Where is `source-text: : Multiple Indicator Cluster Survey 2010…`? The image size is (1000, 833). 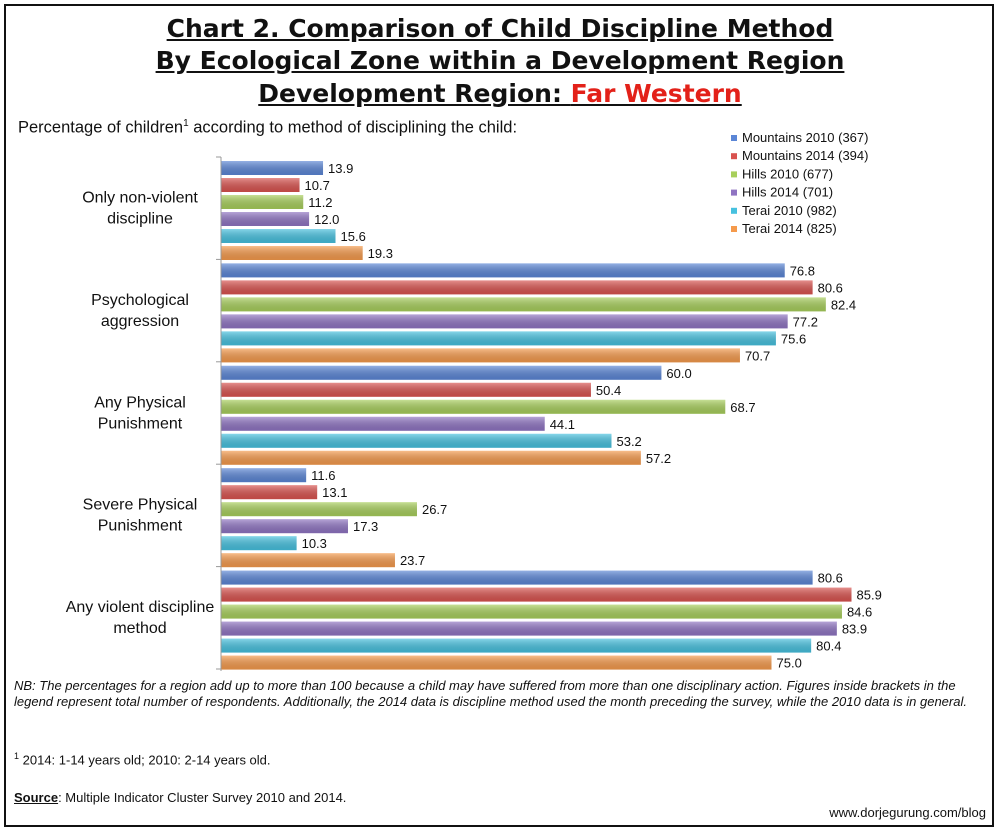 source-text: : Multiple Indicator Cluster Survey 2010… is located at coordinates (202, 797).